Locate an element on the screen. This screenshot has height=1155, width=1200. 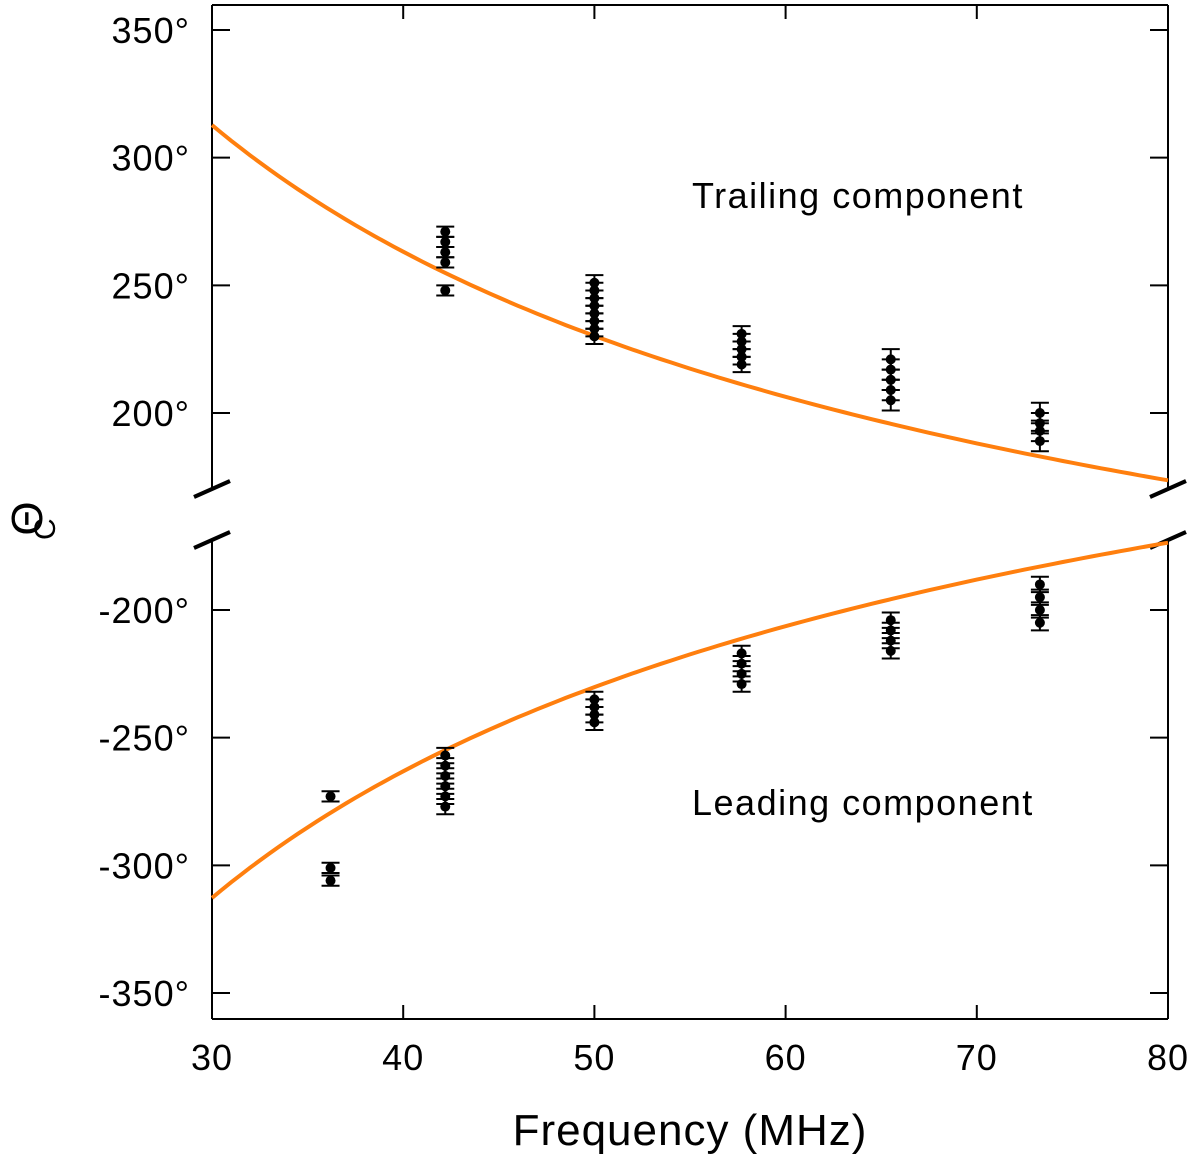
y-tick-label: -300° is located at coordinates (144, 865).